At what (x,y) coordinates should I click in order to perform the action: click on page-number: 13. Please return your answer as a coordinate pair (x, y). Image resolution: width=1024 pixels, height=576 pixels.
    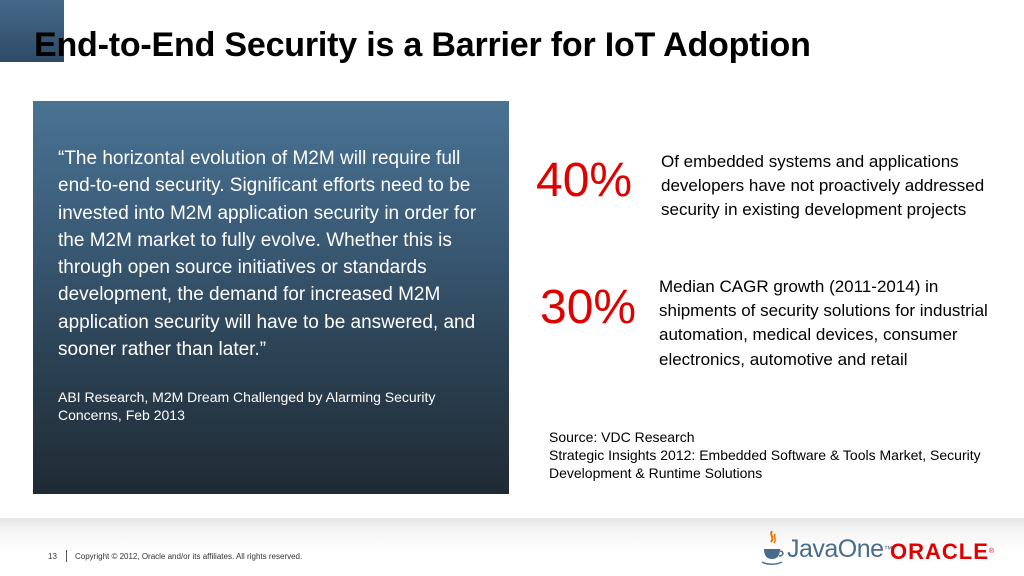
    Looking at the image, I should click on (52, 556).